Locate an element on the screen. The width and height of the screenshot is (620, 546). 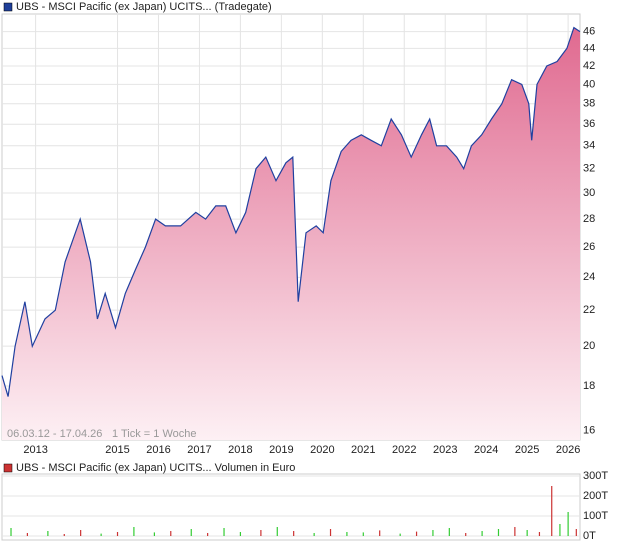
y-tick-label: 46 is located at coordinates (589, 32).